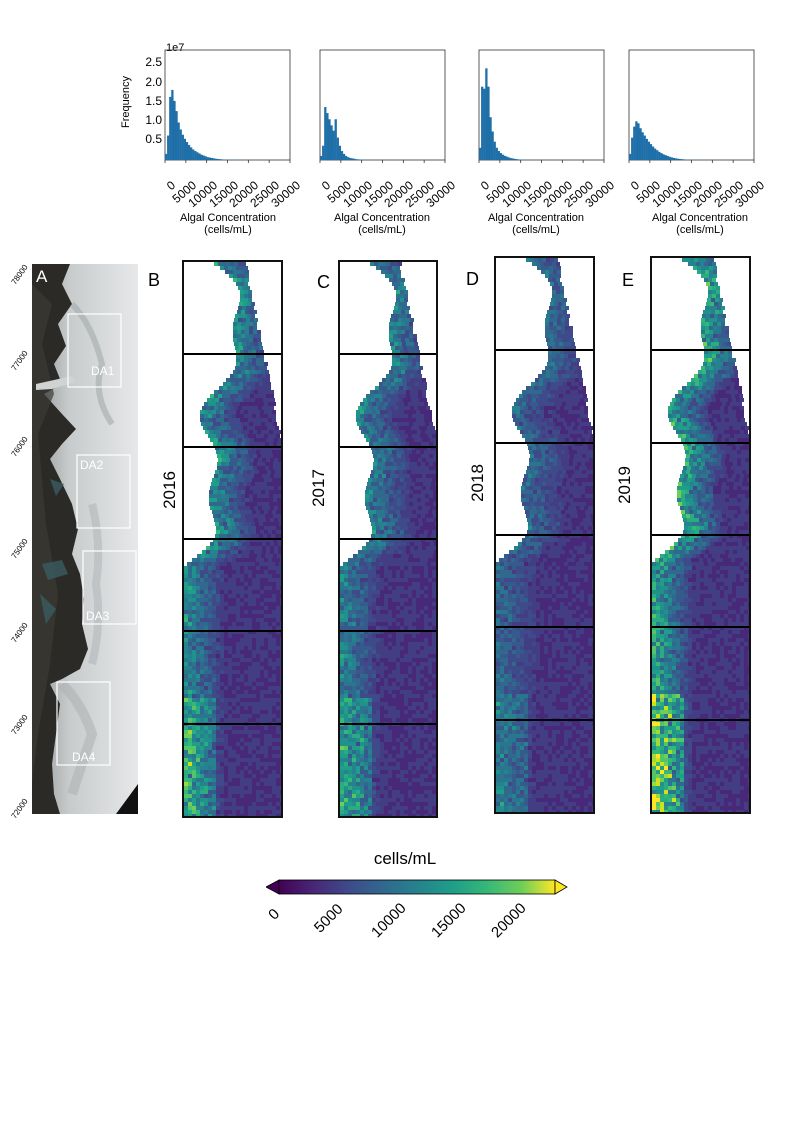 The width and height of the screenshot is (794, 1123). Describe the element at coordinates (19, 274) in the screenshot. I see `ytick-label: 78000` at that location.